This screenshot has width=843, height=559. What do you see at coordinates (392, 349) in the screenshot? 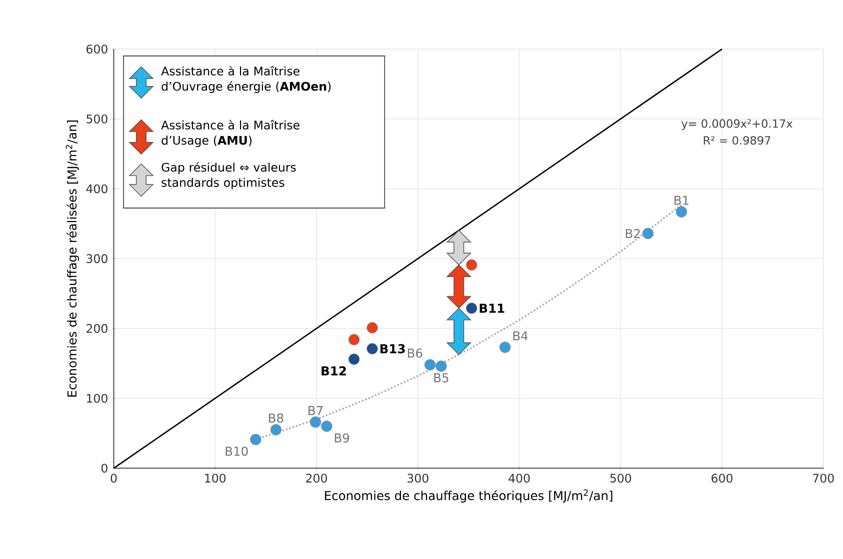
I see `data-label: B13` at bounding box center [392, 349].